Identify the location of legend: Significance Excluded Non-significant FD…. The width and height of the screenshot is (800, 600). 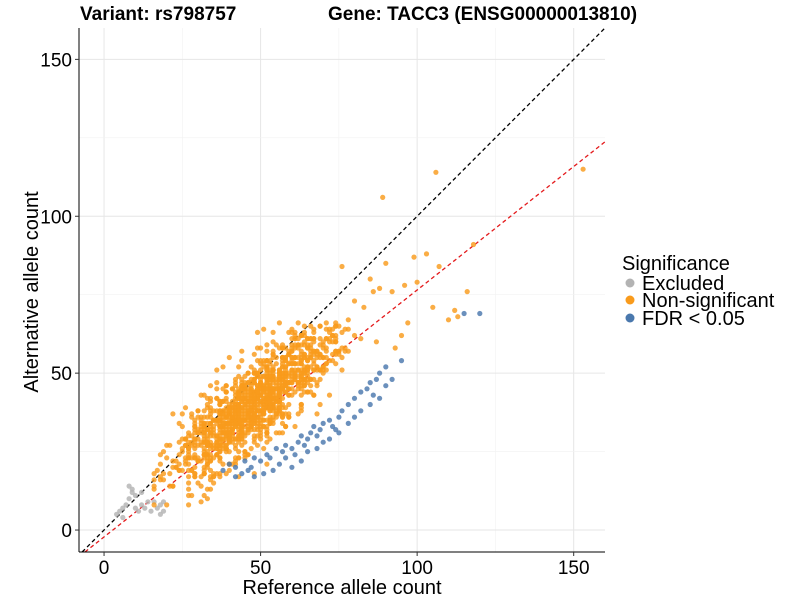
(698, 291).